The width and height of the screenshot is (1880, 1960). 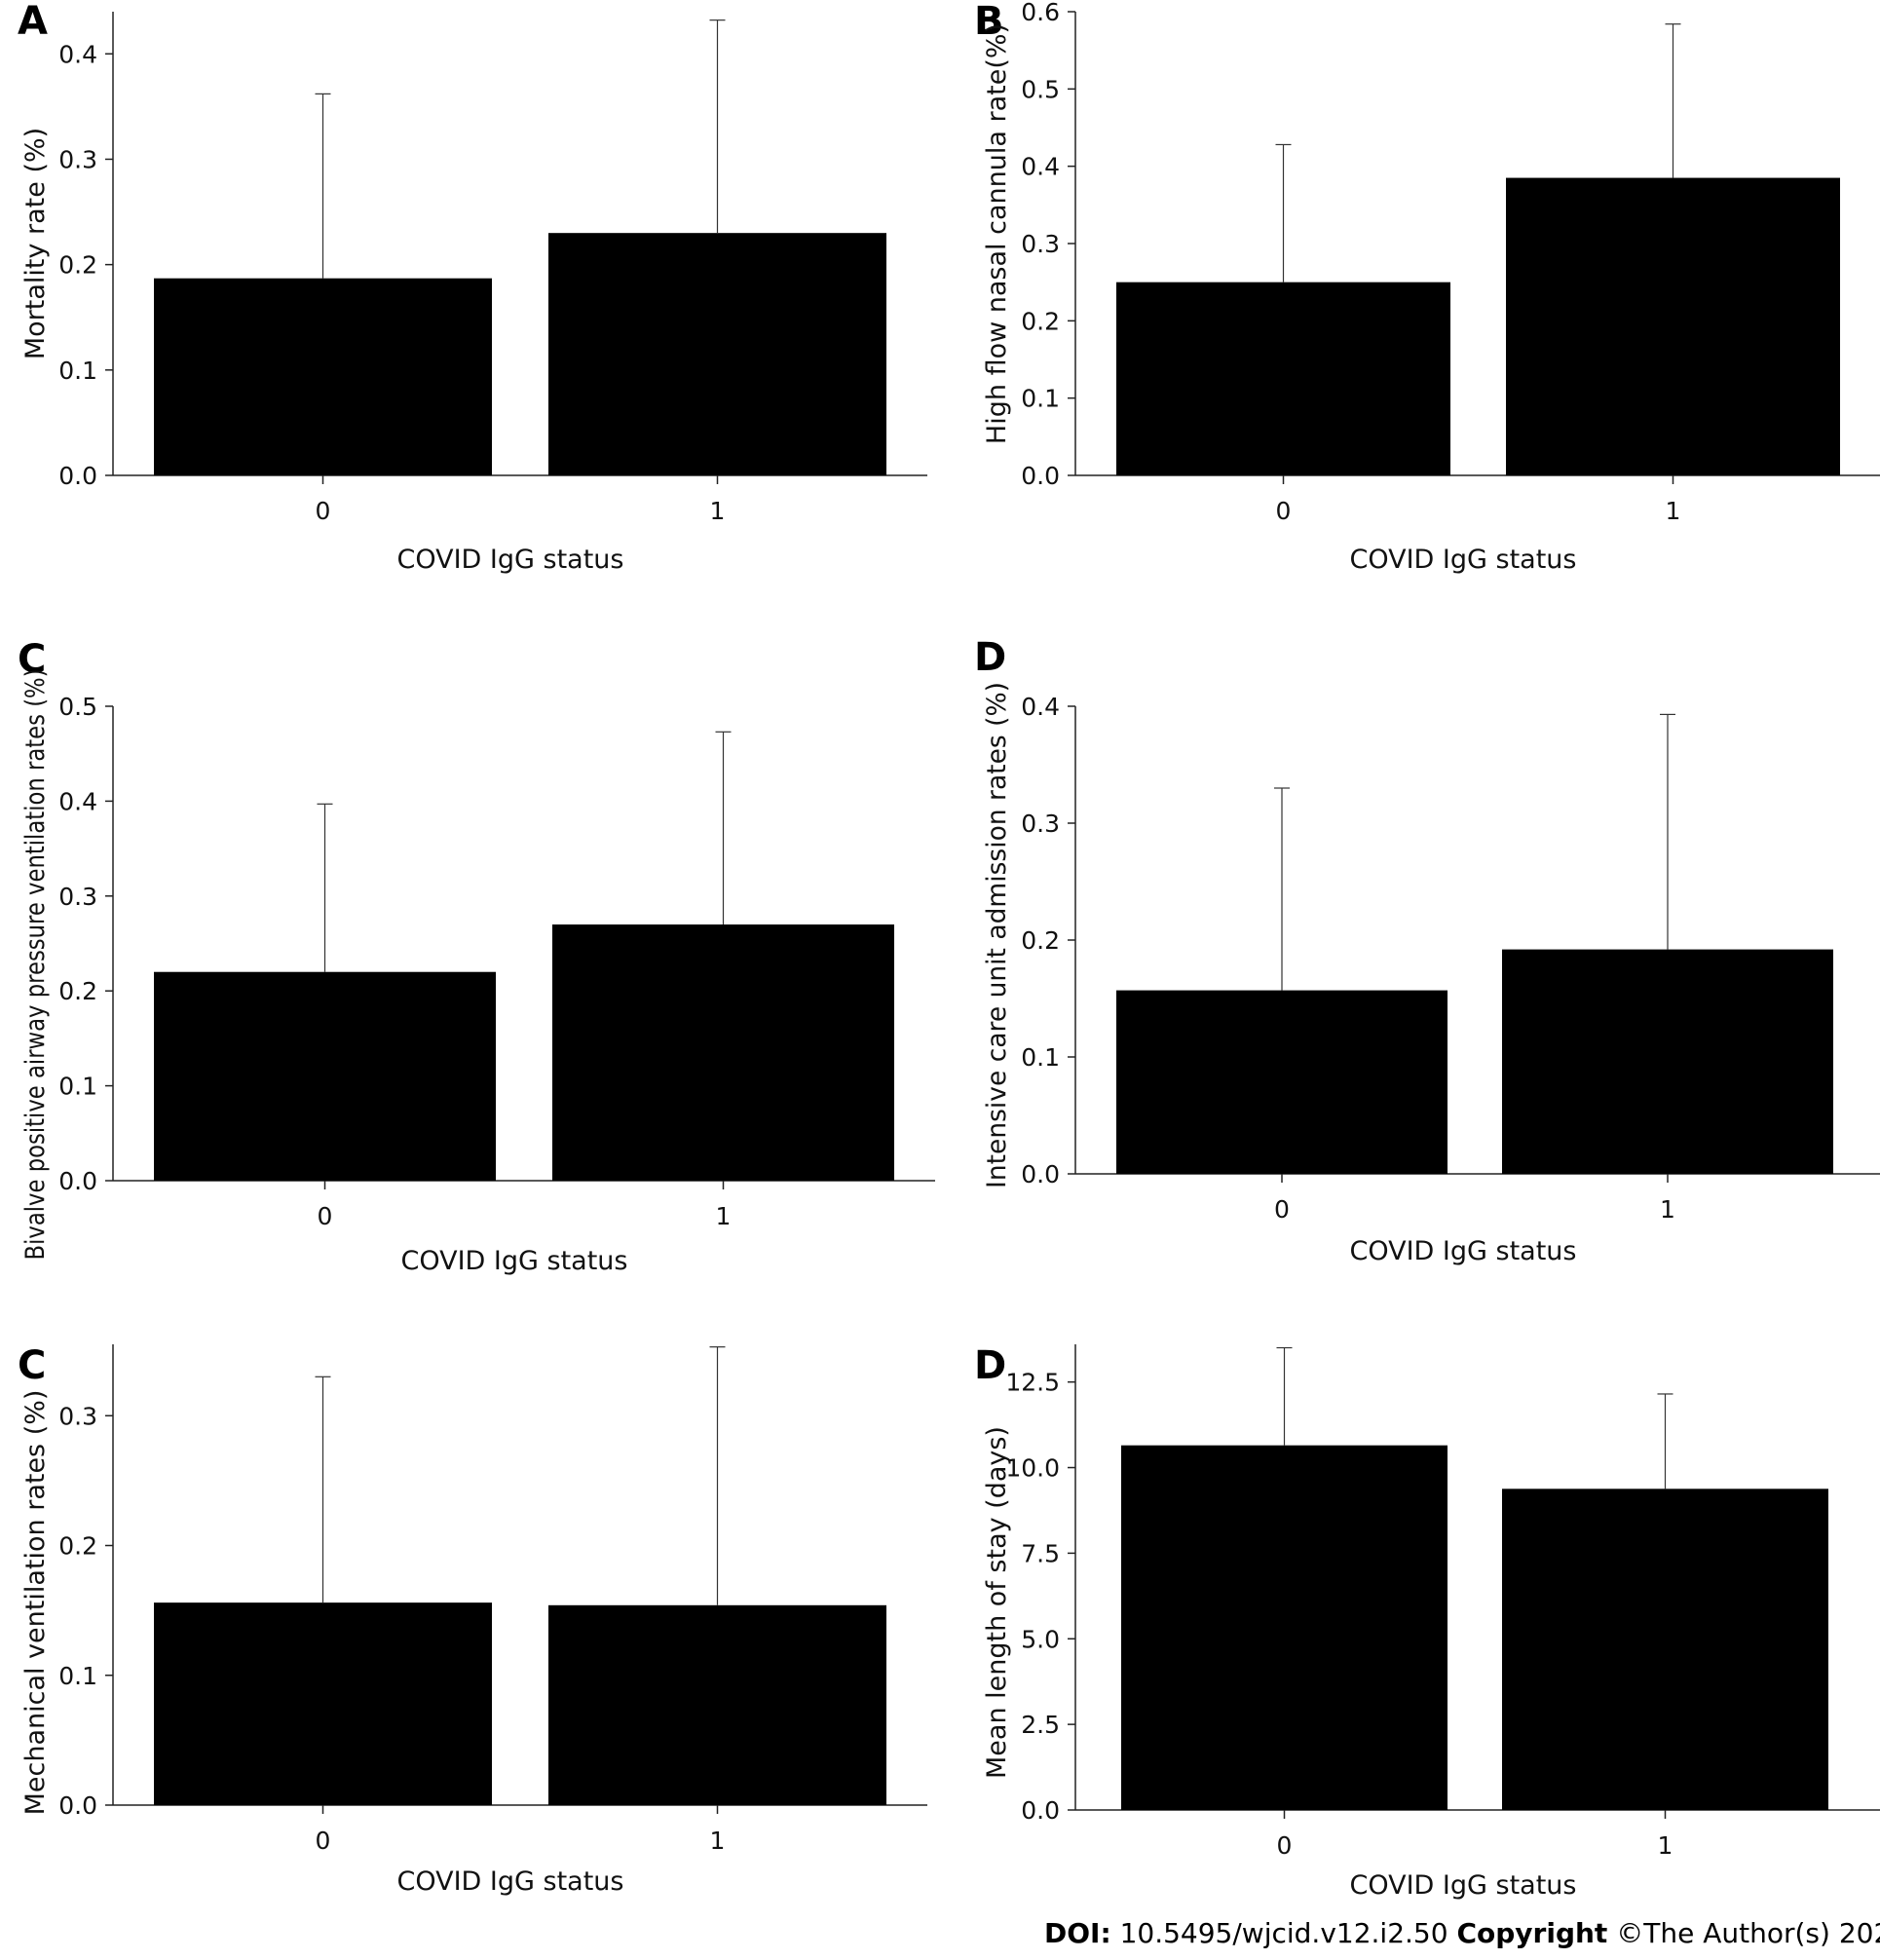 What do you see at coordinates (1748, 1933) in the screenshot?
I see `copyright-value: ©The Author(s) 2022.` at bounding box center [1748, 1933].